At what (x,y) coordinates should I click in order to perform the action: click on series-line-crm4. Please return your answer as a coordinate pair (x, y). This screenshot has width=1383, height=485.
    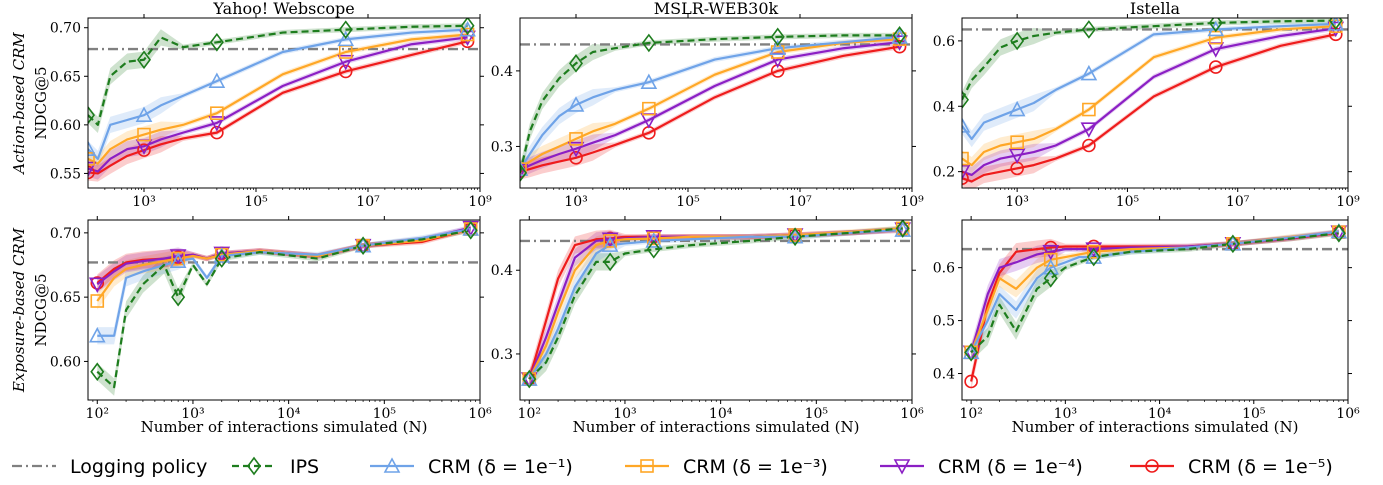
    Looking at the image, I should click on (1149, 102).